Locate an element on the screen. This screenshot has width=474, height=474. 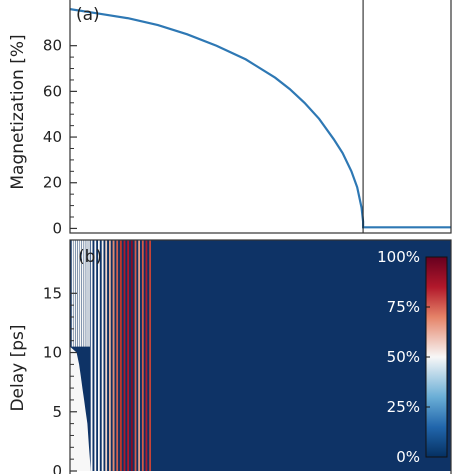
panel-b-label: (b) is located at coordinates (90, 257).